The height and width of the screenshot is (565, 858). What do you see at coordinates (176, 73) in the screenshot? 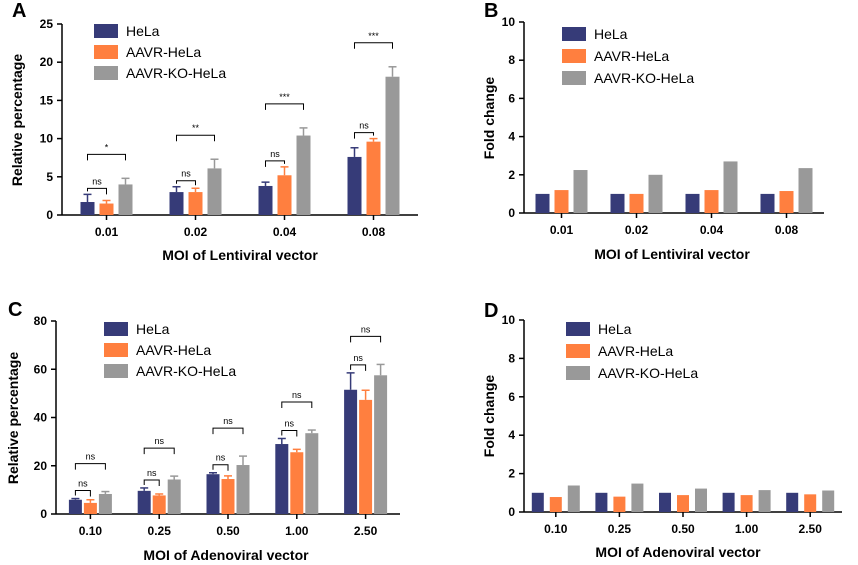
I see `legend-label: AAVR-KO-HeLa` at bounding box center [176, 73].